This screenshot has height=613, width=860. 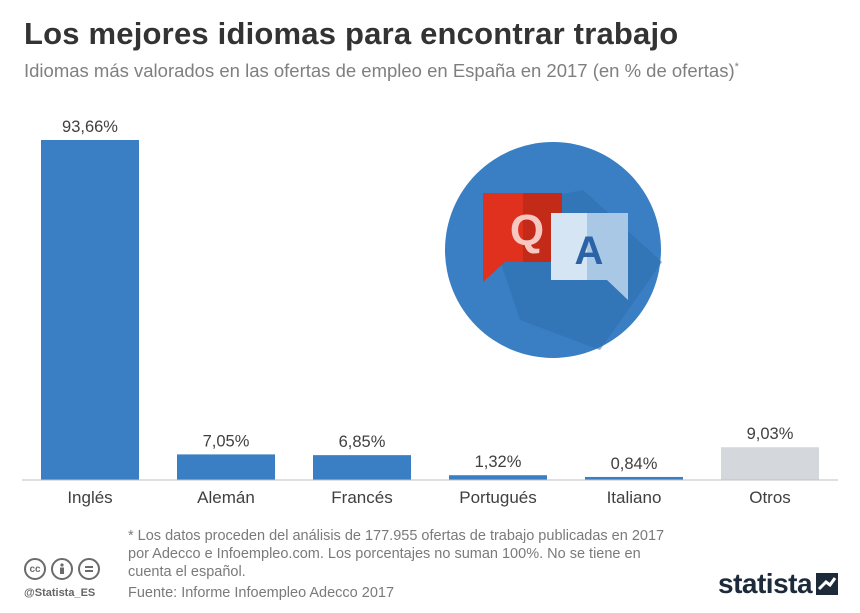 I want to click on a-bubble-fold, so click(x=569, y=246).